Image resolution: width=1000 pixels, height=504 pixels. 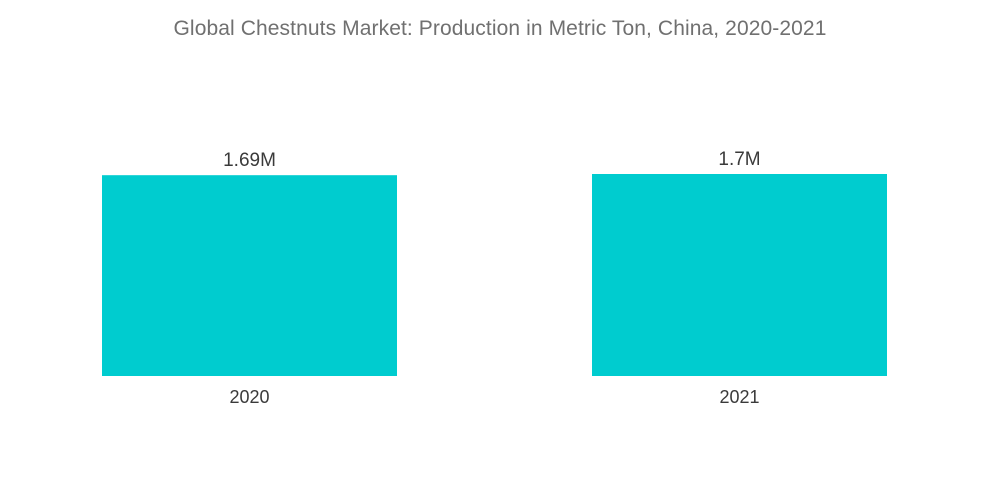 I want to click on data-label-2021: 1.7M, so click(x=739, y=159).